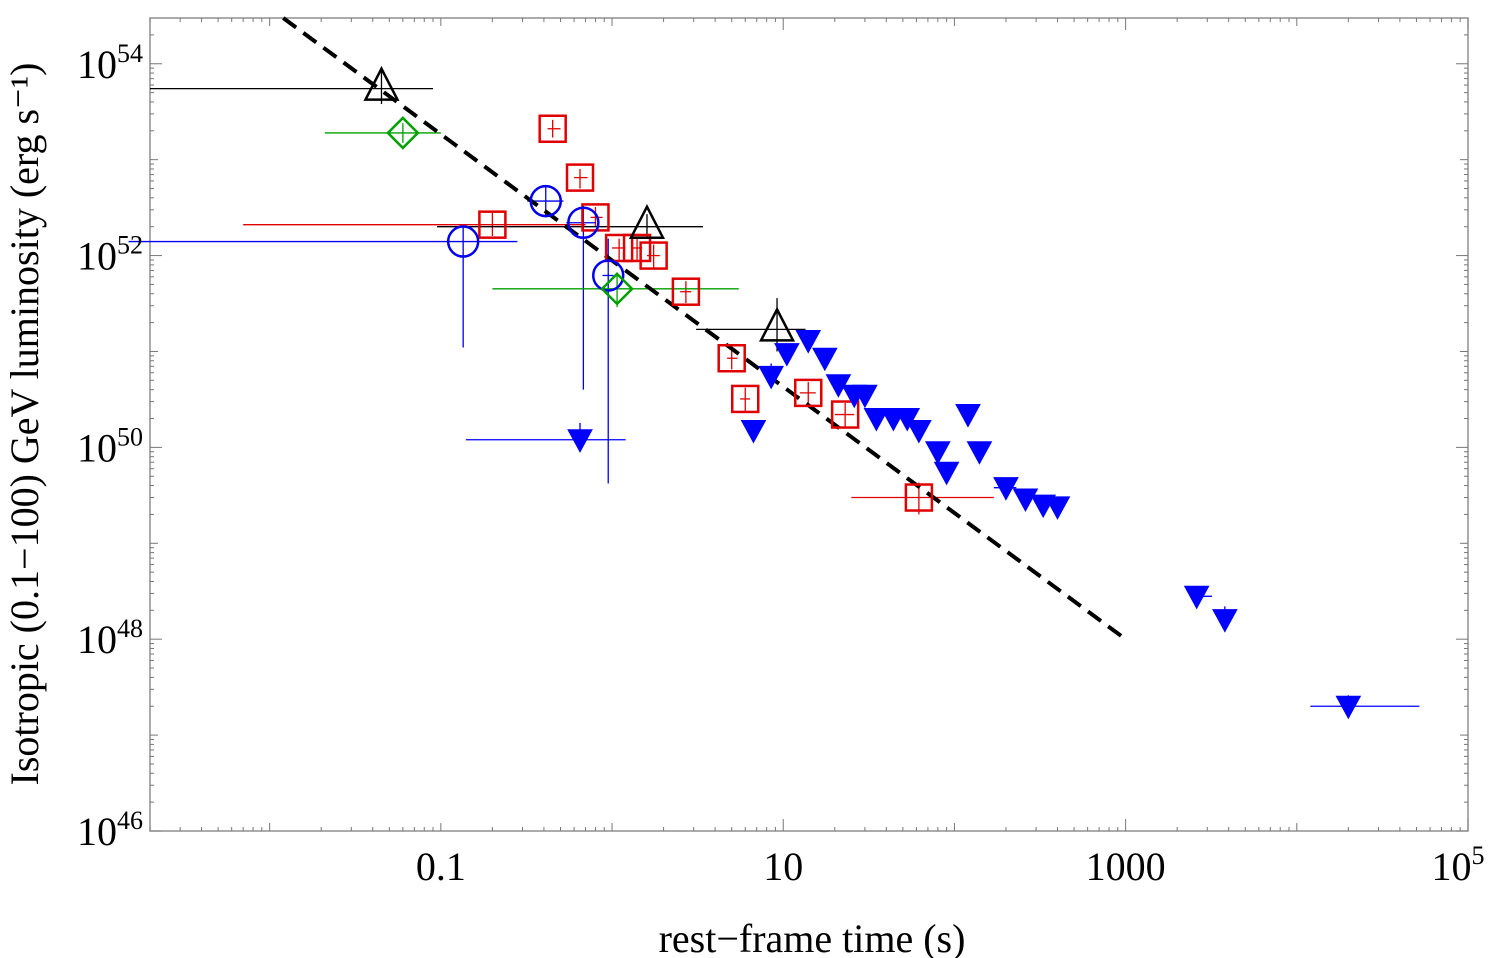 The height and width of the screenshot is (958, 1500). Describe the element at coordinates (110, 446) in the screenshot. I see `y-tick-label: 1050` at that location.